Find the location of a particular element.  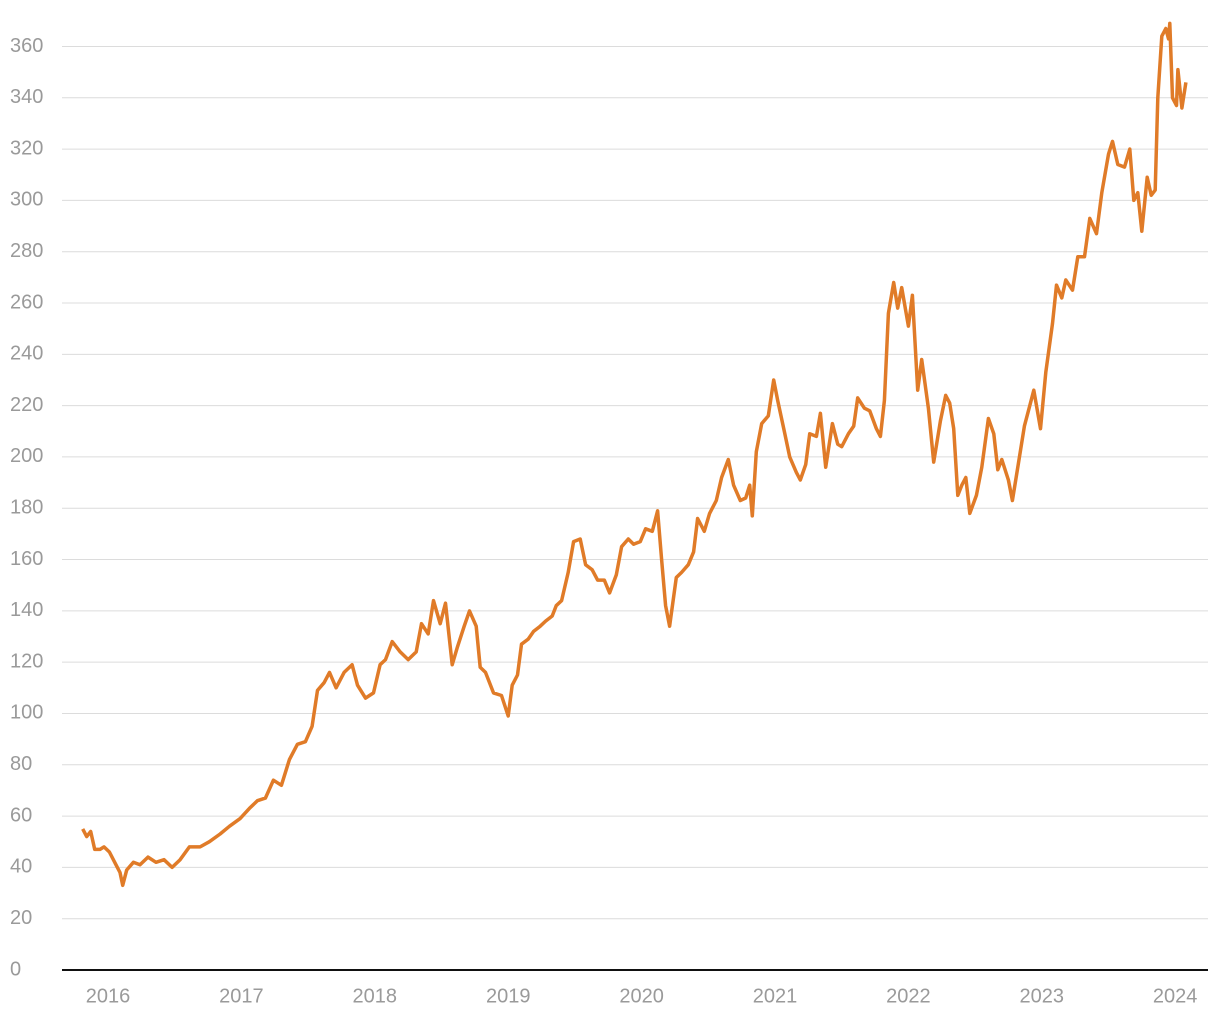

x-tick-label: 2023 is located at coordinates (1042, 996).